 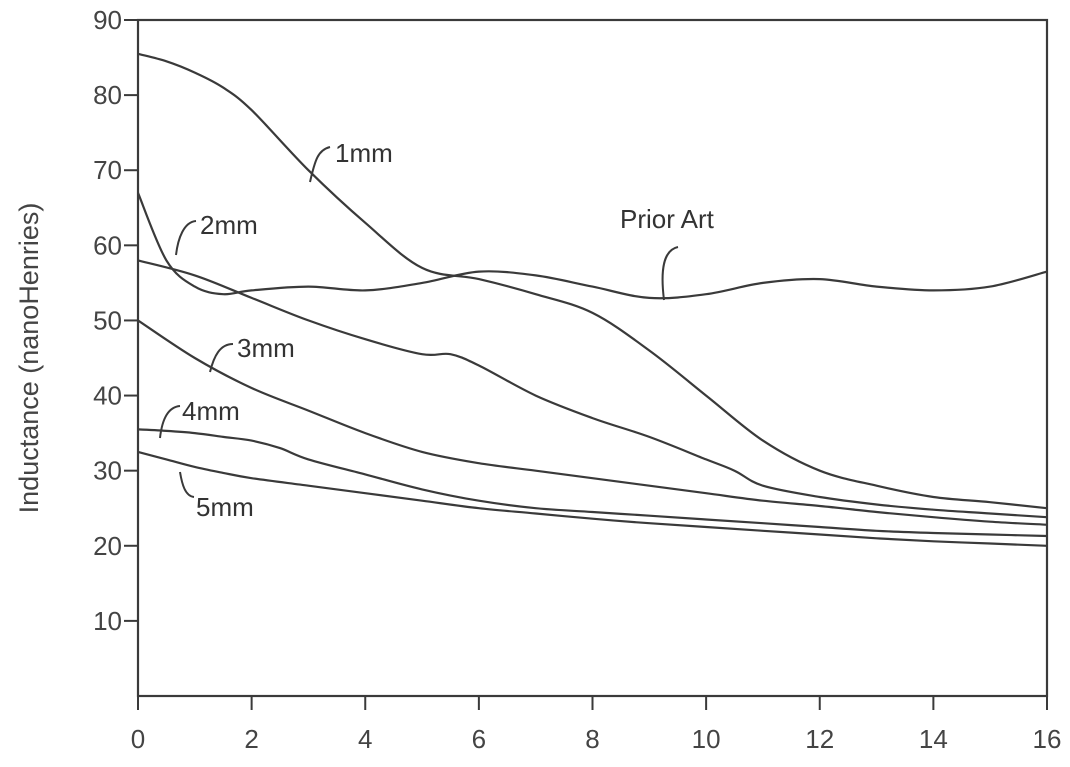 What do you see at coordinates (107, 95) in the screenshot?
I see `y-tick-label-7: 80` at bounding box center [107, 95].